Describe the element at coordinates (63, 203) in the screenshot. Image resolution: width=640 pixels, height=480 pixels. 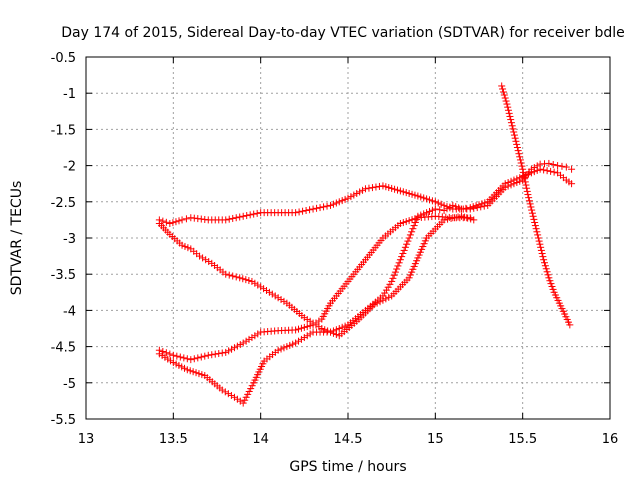
I see `y-tick-label: -2.5` at that location.